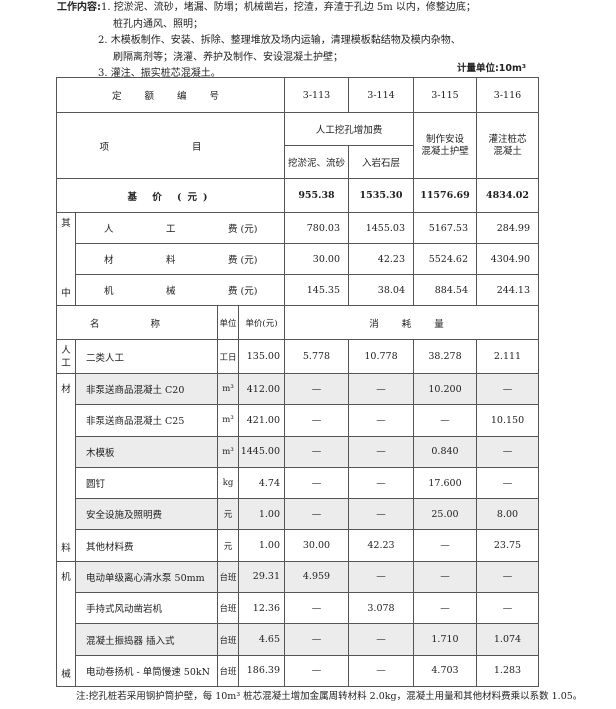 This screenshot has height=709, width=616. What do you see at coordinates (170, 195) in the screenshot?
I see `base-price-label: 基 价 (元)` at bounding box center [170, 195].